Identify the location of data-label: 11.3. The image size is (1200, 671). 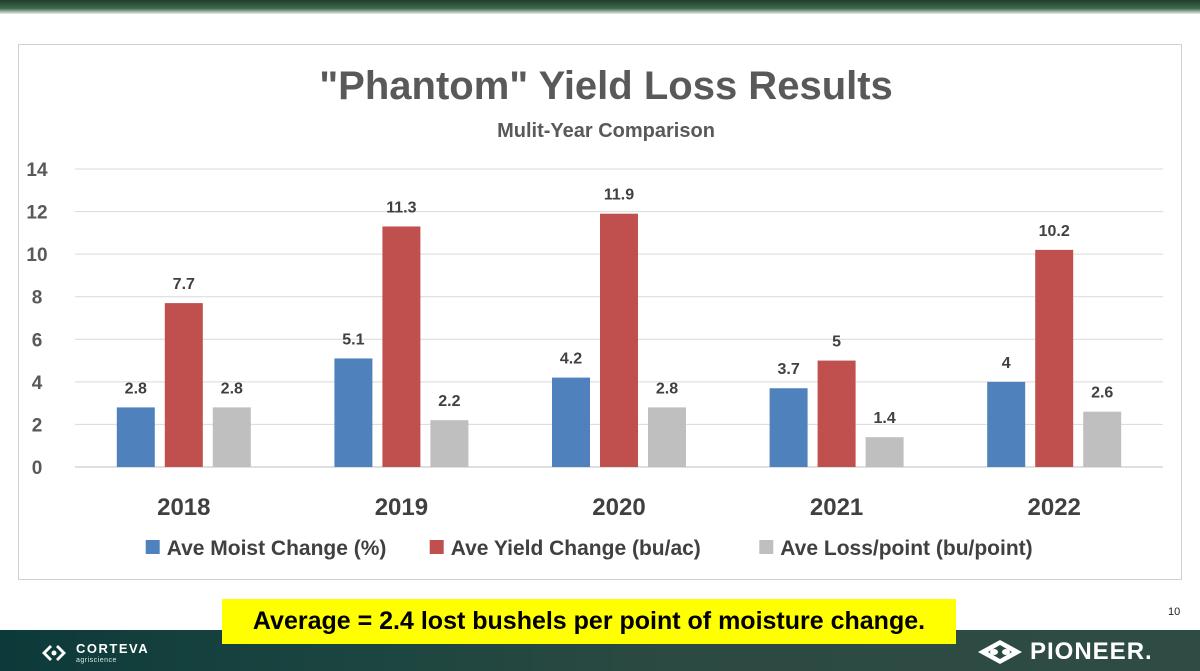
(401, 207).